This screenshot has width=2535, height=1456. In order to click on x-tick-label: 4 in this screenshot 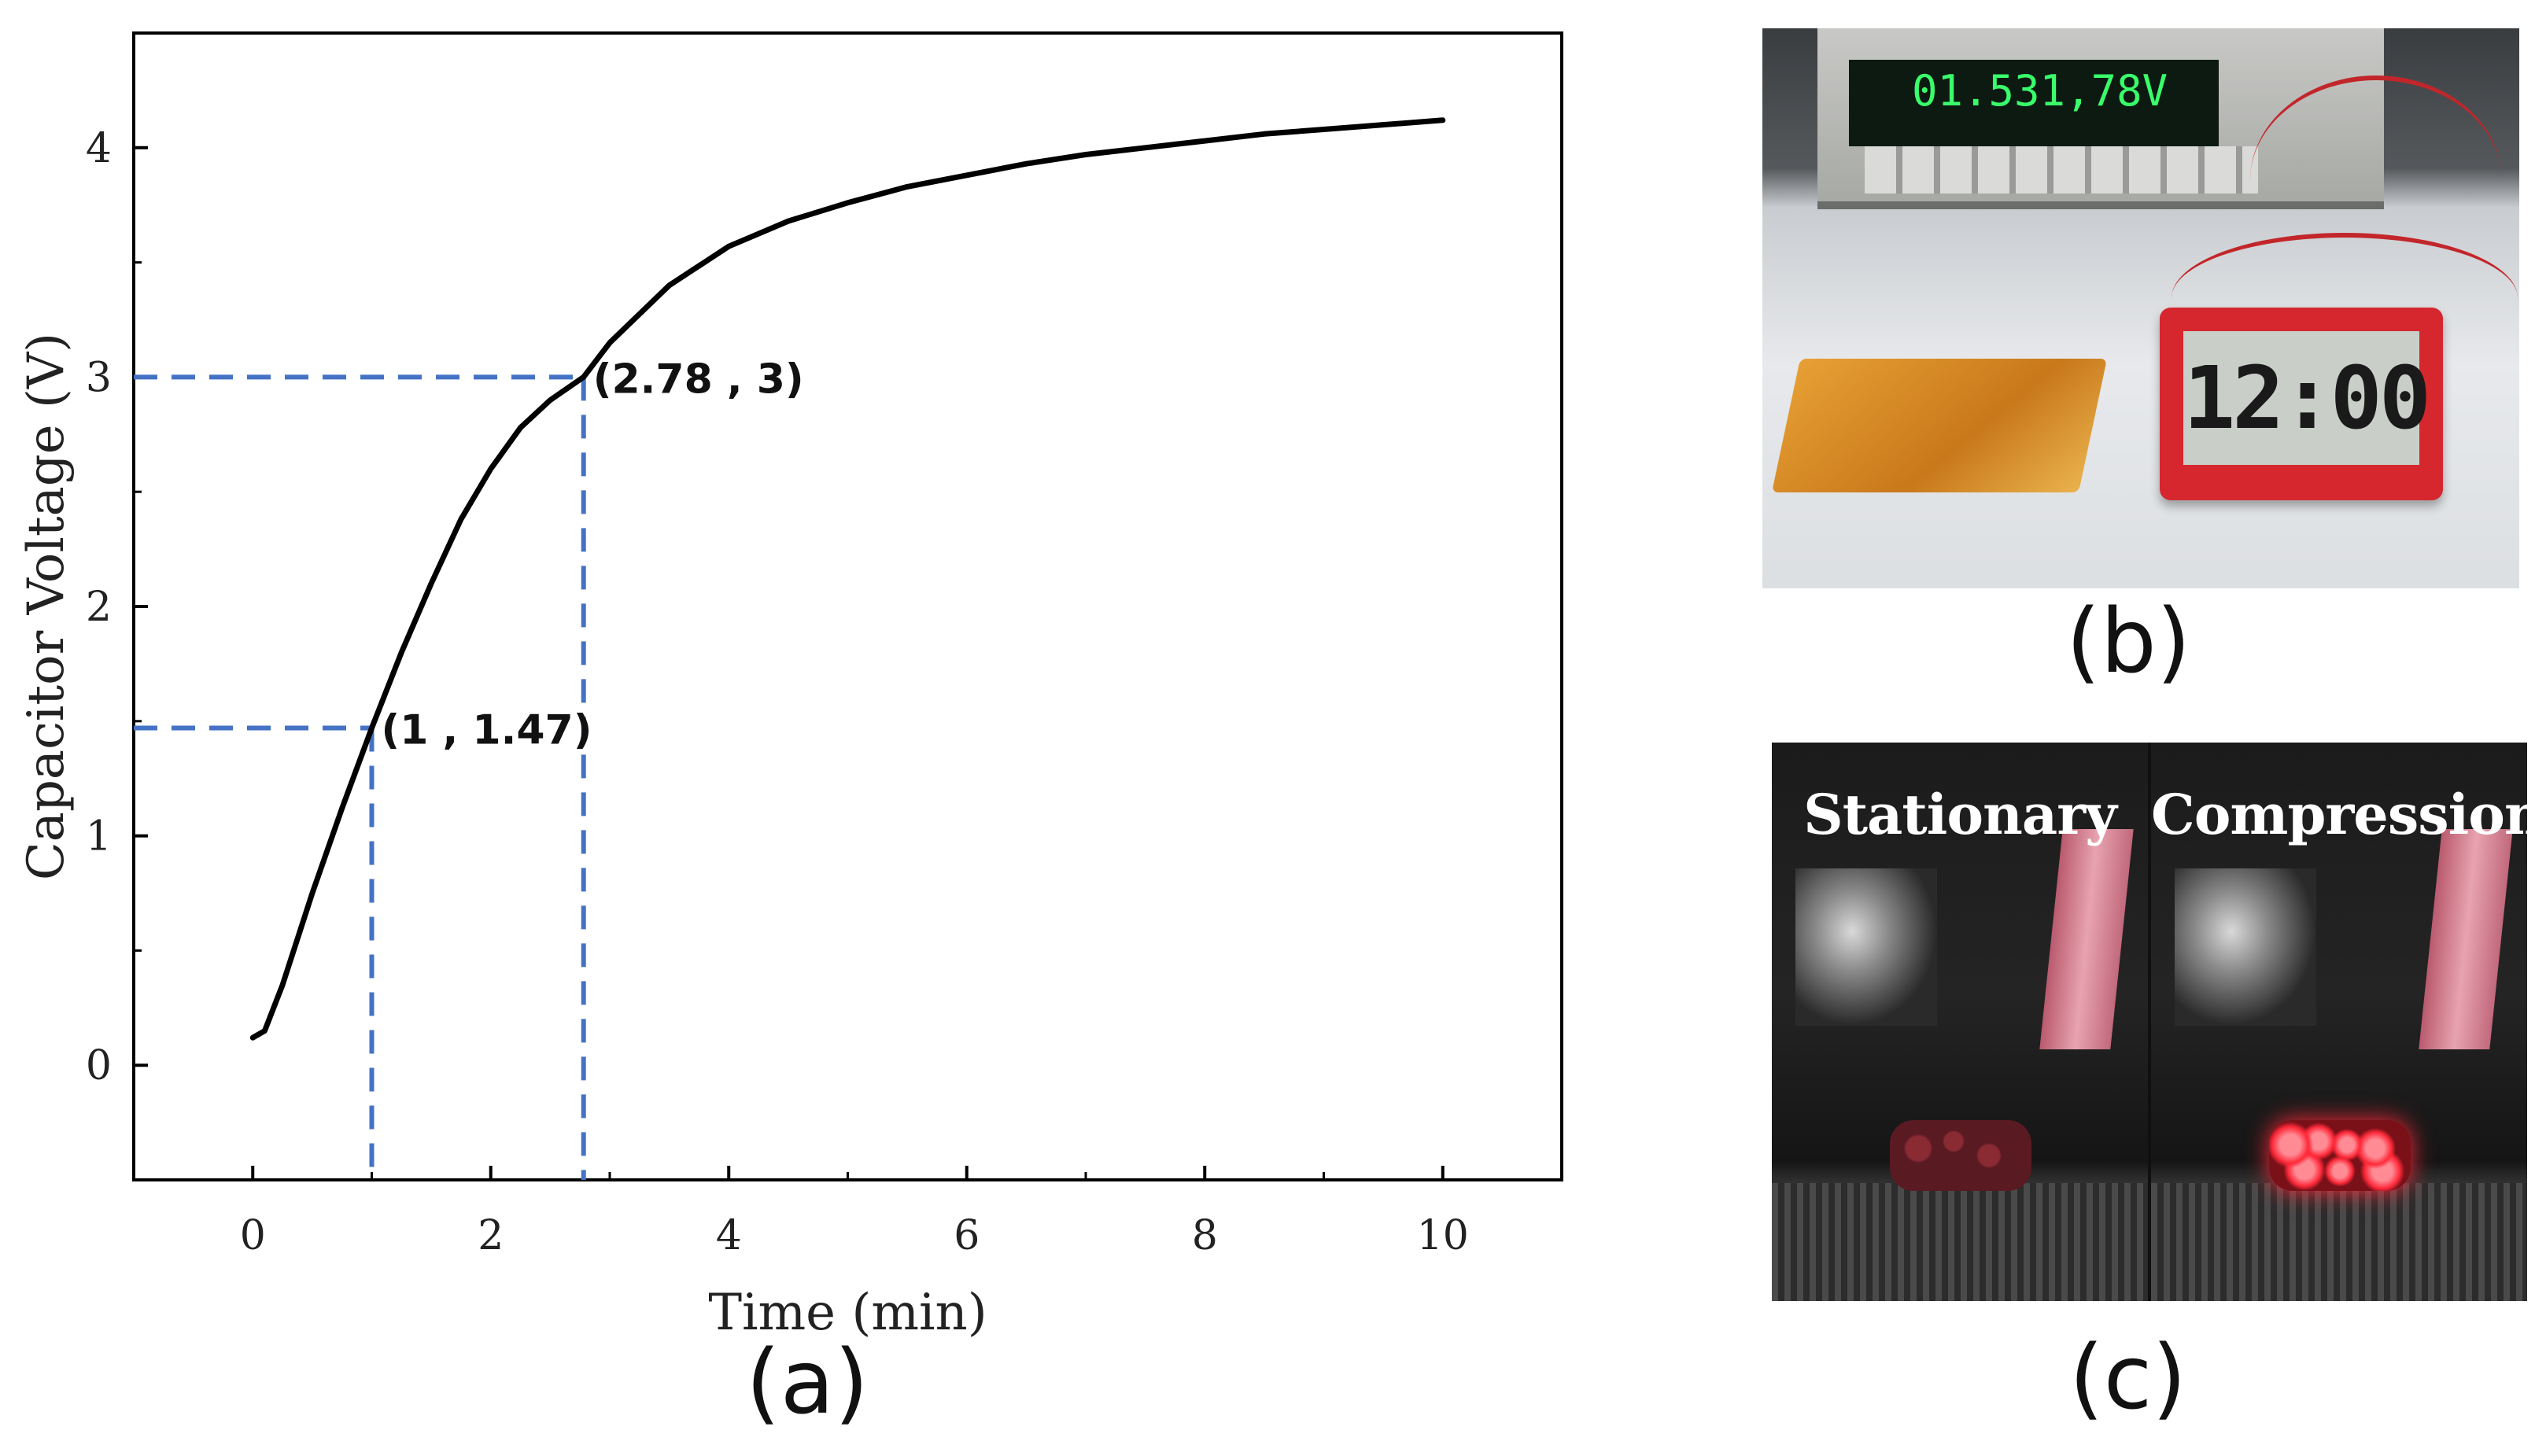, I will do `click(729, 1235)`.